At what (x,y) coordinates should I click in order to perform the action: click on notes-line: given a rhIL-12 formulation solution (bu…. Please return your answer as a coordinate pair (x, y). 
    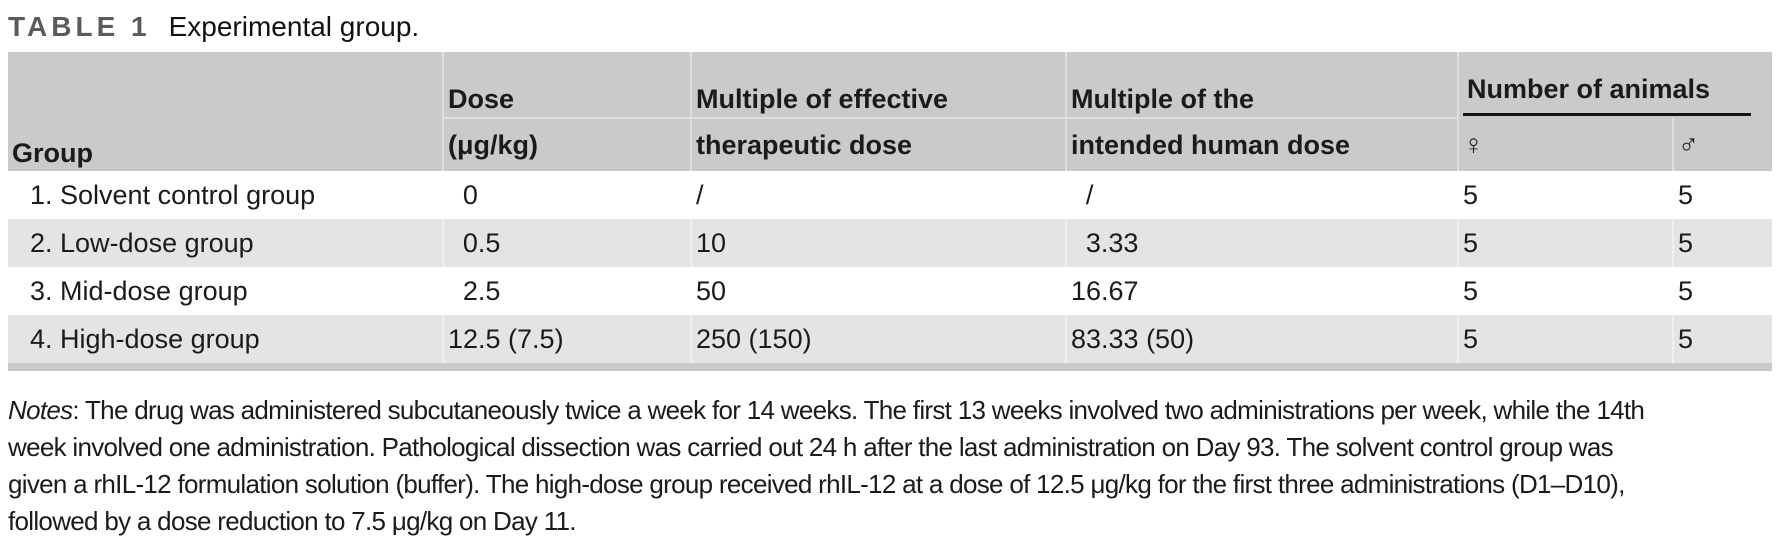
    Looking at the image, I should click on (816, 484).